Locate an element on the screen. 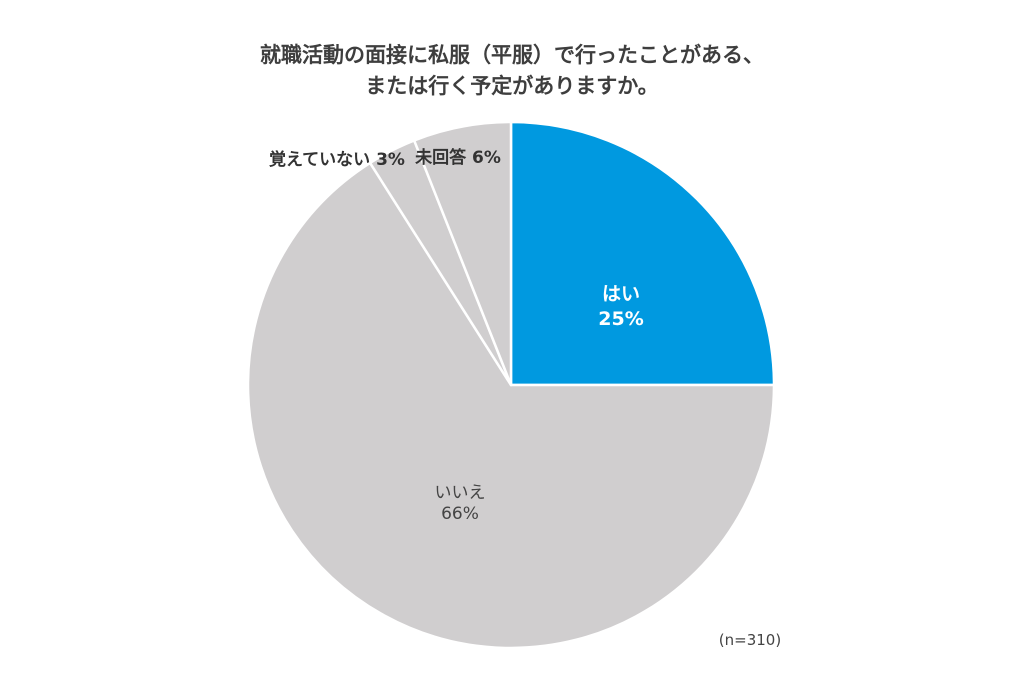  slice-value-yes: 25% is located at coordinates (620, 319).